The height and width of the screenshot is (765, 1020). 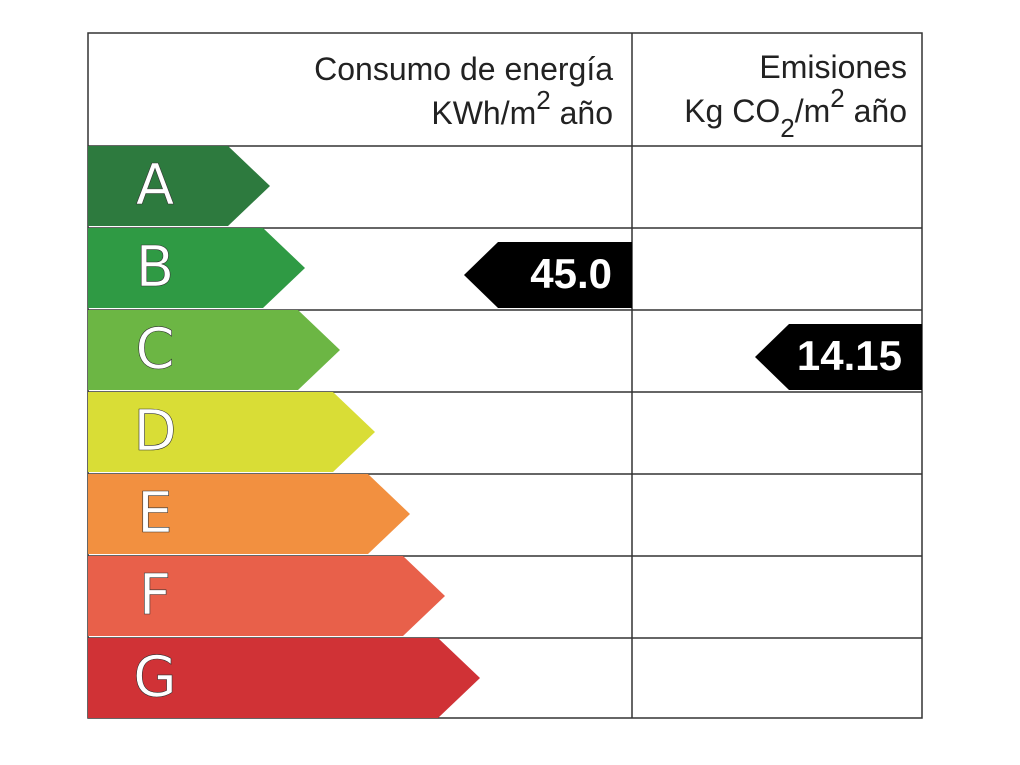 I want to click on unit-part: Kg CO, so click(x=732, y=111).